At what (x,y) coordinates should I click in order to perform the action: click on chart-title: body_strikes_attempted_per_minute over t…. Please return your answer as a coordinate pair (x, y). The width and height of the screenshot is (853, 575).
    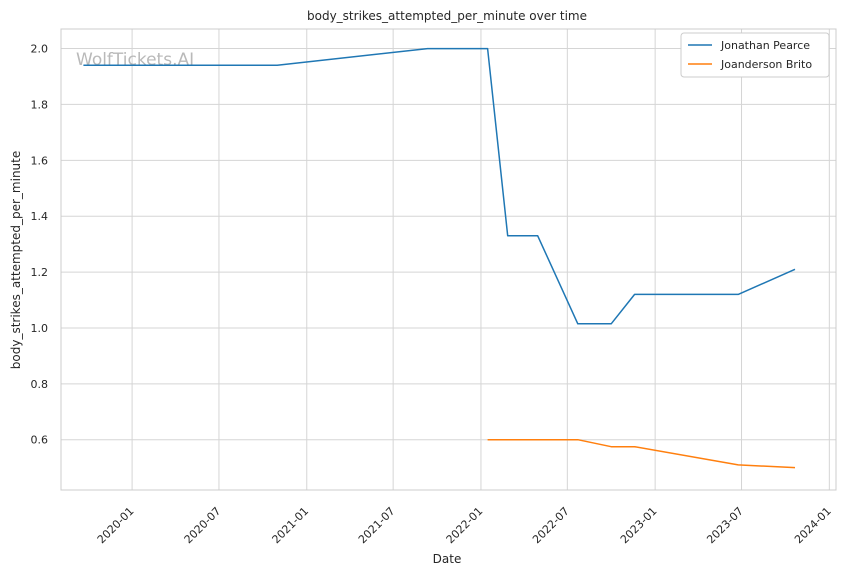
    Looking at the image, I should click on (447, 16).